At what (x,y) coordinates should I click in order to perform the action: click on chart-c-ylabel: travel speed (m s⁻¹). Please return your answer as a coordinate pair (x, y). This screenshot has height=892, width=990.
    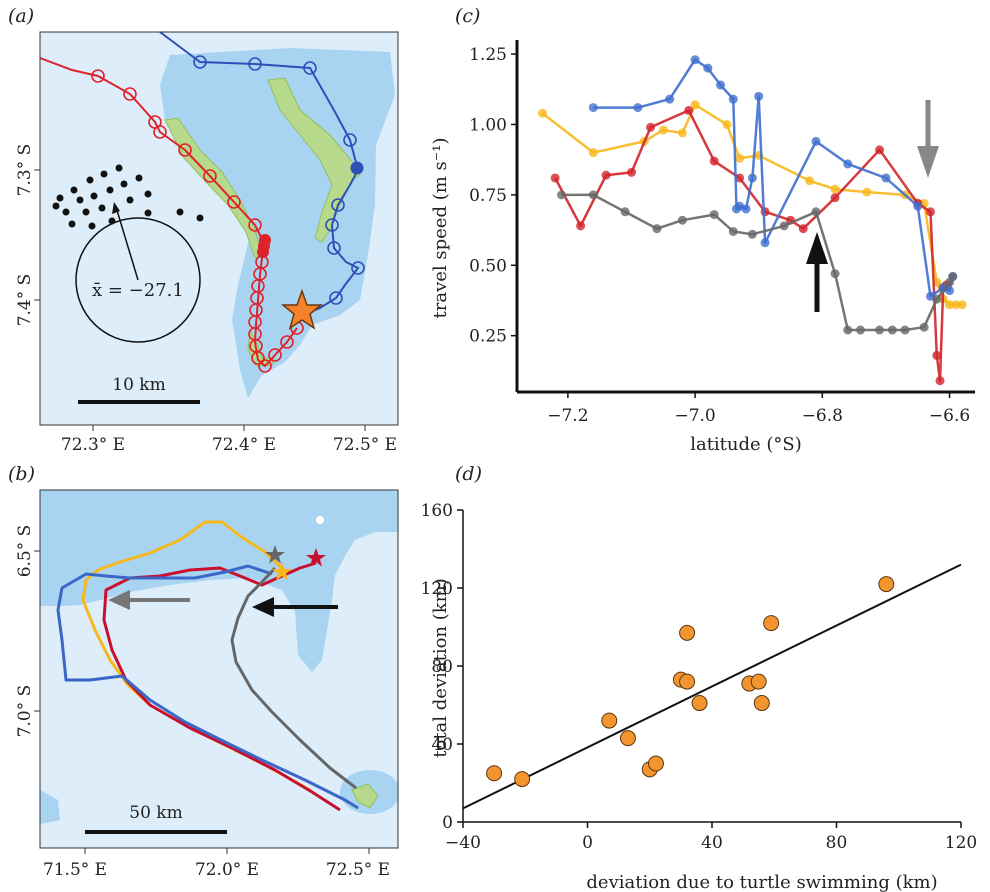
    Looking at the image, I should click on (440, 228).